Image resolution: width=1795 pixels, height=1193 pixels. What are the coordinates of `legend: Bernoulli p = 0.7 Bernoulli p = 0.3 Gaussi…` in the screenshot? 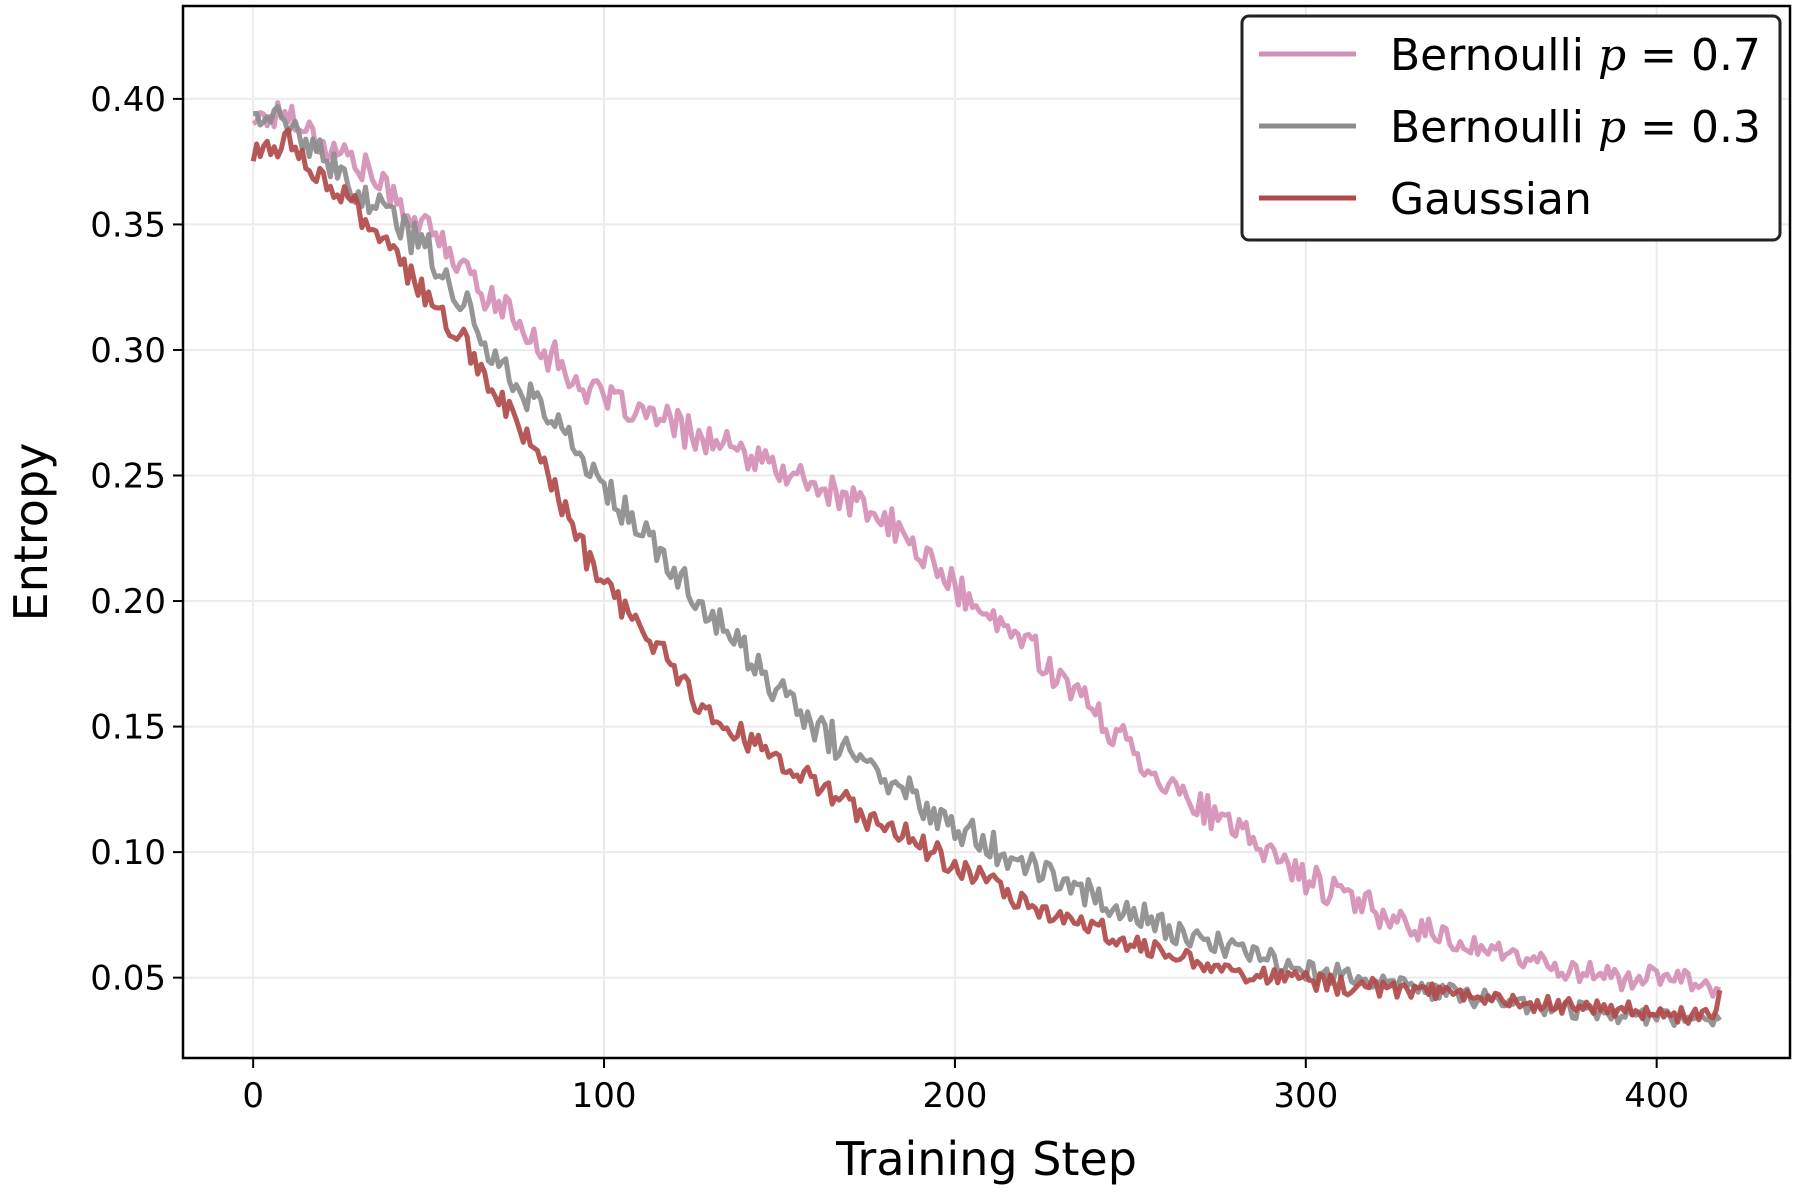 It's located at (1511, 128).